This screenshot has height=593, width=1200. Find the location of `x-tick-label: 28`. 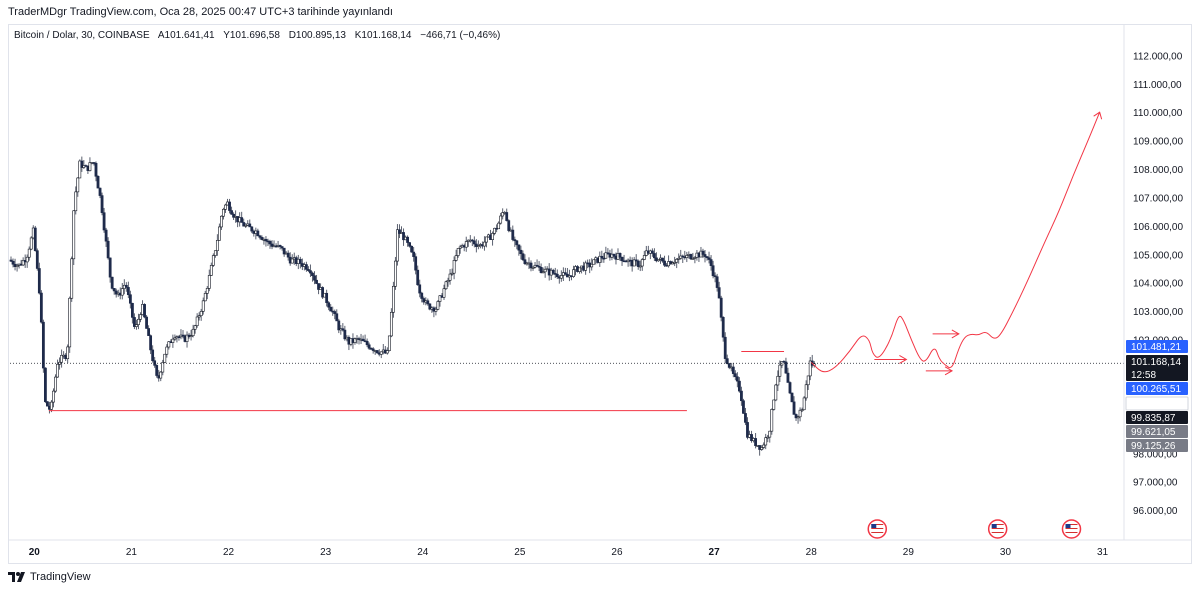

x-tick-label: 28 is located at coordinates (812, 552).